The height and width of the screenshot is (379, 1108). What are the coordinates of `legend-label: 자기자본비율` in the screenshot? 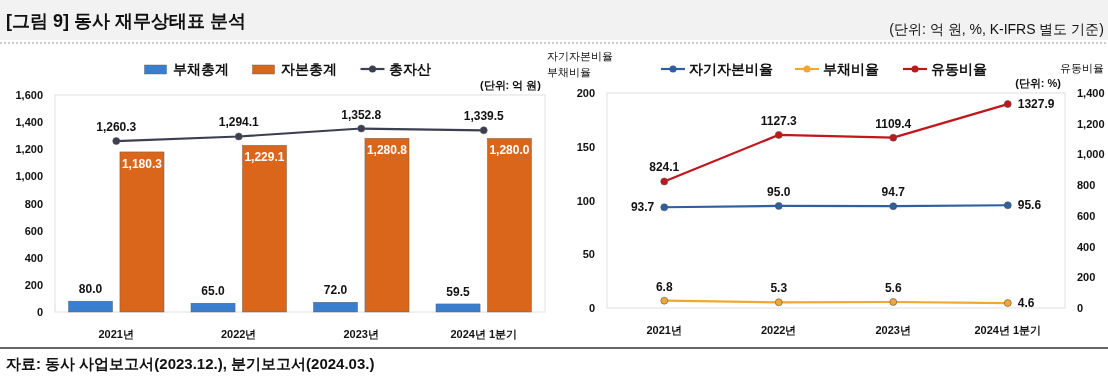 It's located at (731, 69).